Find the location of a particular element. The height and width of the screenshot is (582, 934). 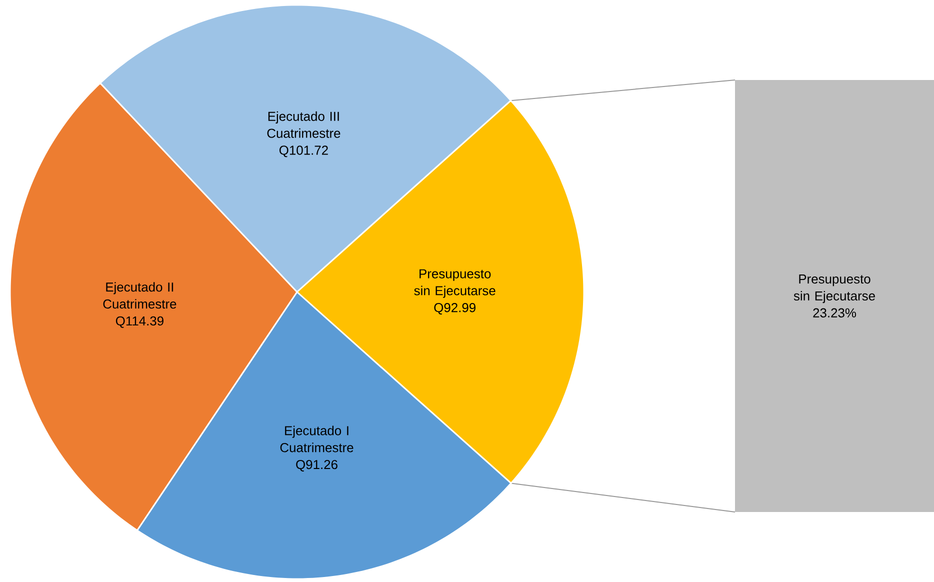

category-label: Presupuesto sin Ejecutarse is located at coordinates (834, 289).